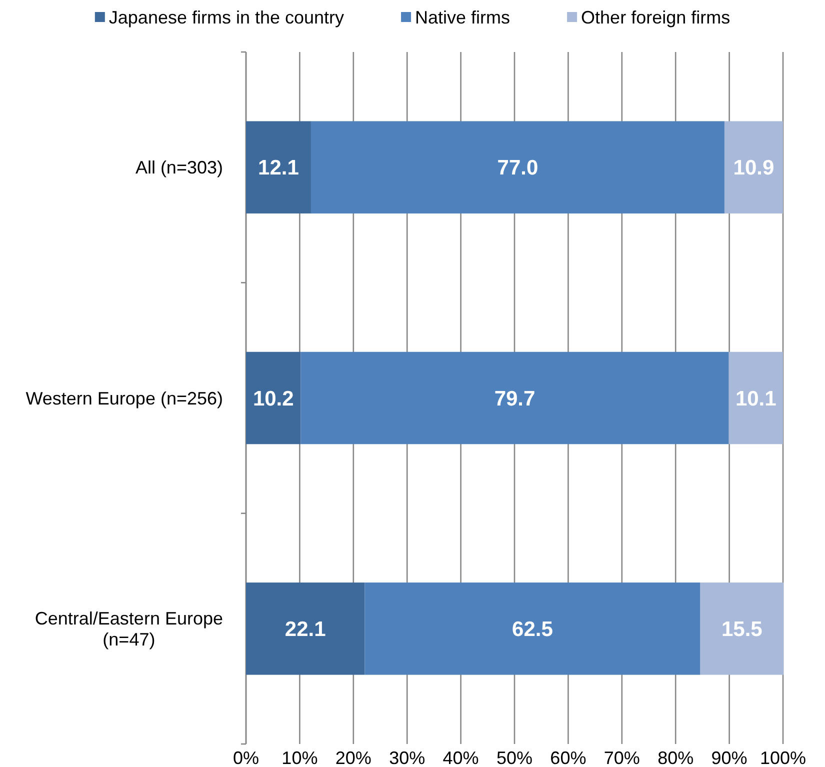  What do you see at coordinates (179, 168) in the screenshot?
I see `y-tick-label: All (n=303)` at bounding box center [179, 168].